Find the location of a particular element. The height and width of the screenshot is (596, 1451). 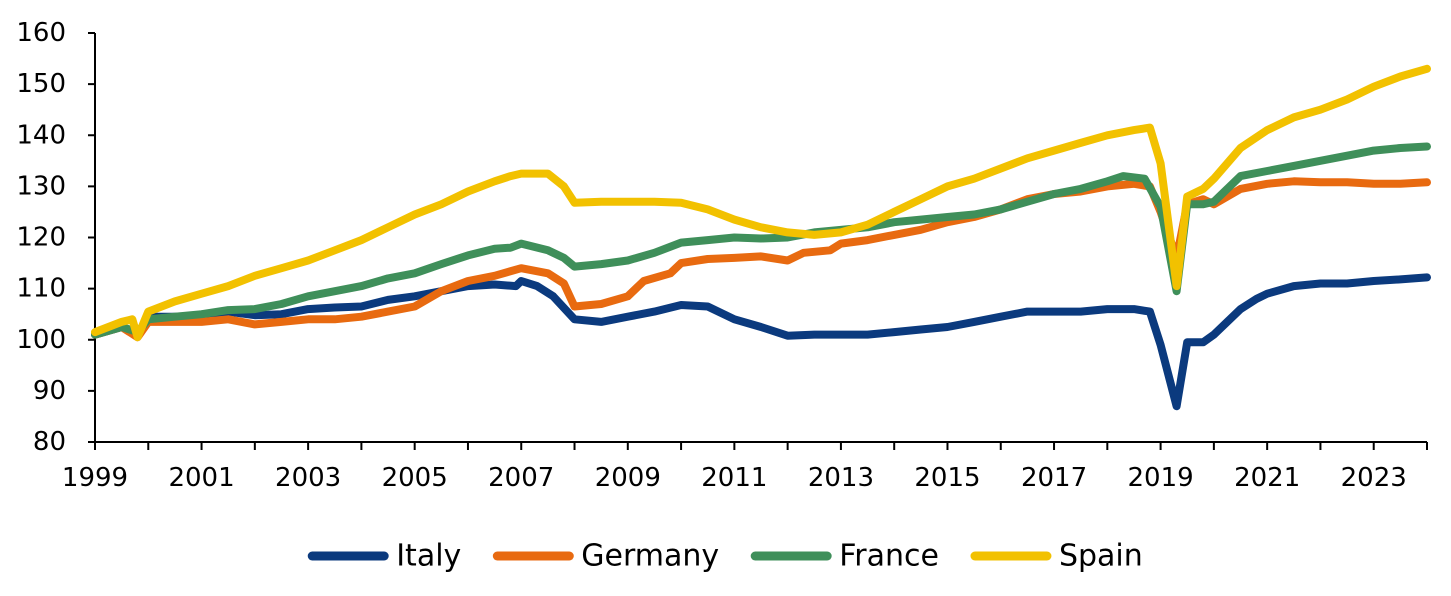

y-tick-label: 90 is located at coordinates (49, 391).